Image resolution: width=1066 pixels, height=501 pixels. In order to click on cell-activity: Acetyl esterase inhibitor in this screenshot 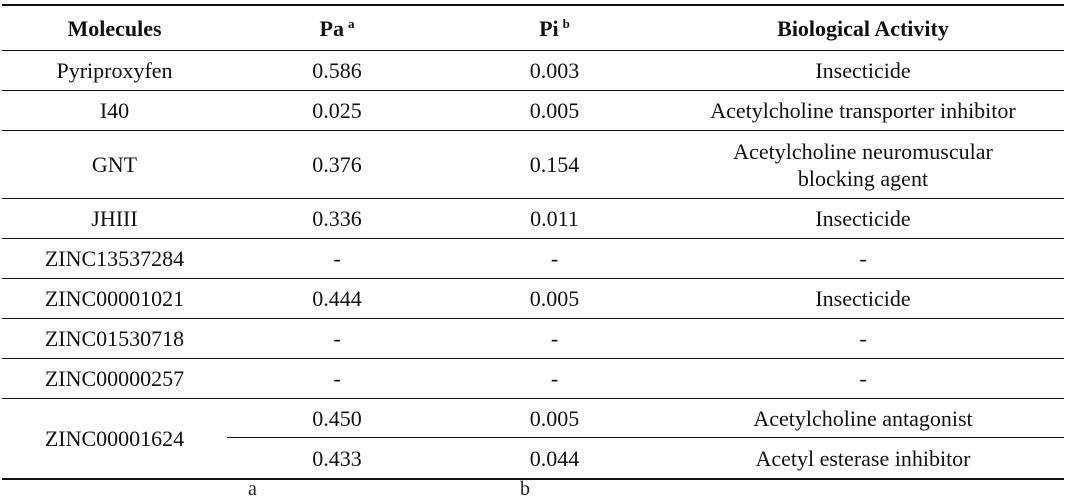, I will do `click(863, 458)`.